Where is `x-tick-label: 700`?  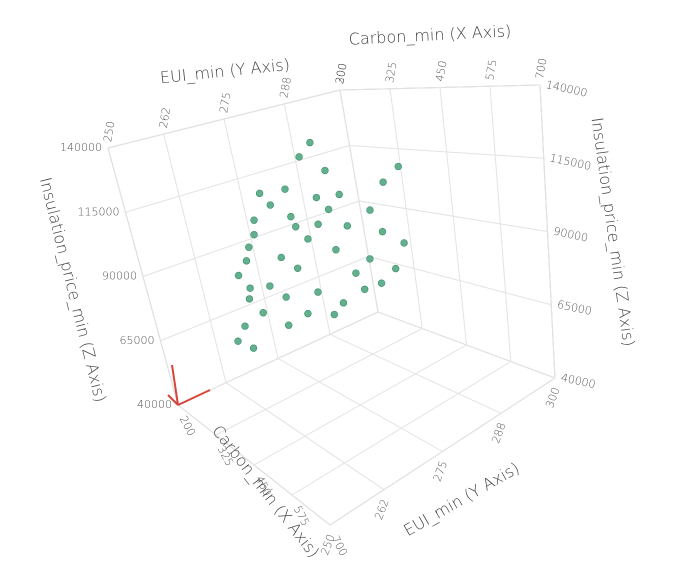 x-tick-label: 700 is located at coordinates (541, 68).